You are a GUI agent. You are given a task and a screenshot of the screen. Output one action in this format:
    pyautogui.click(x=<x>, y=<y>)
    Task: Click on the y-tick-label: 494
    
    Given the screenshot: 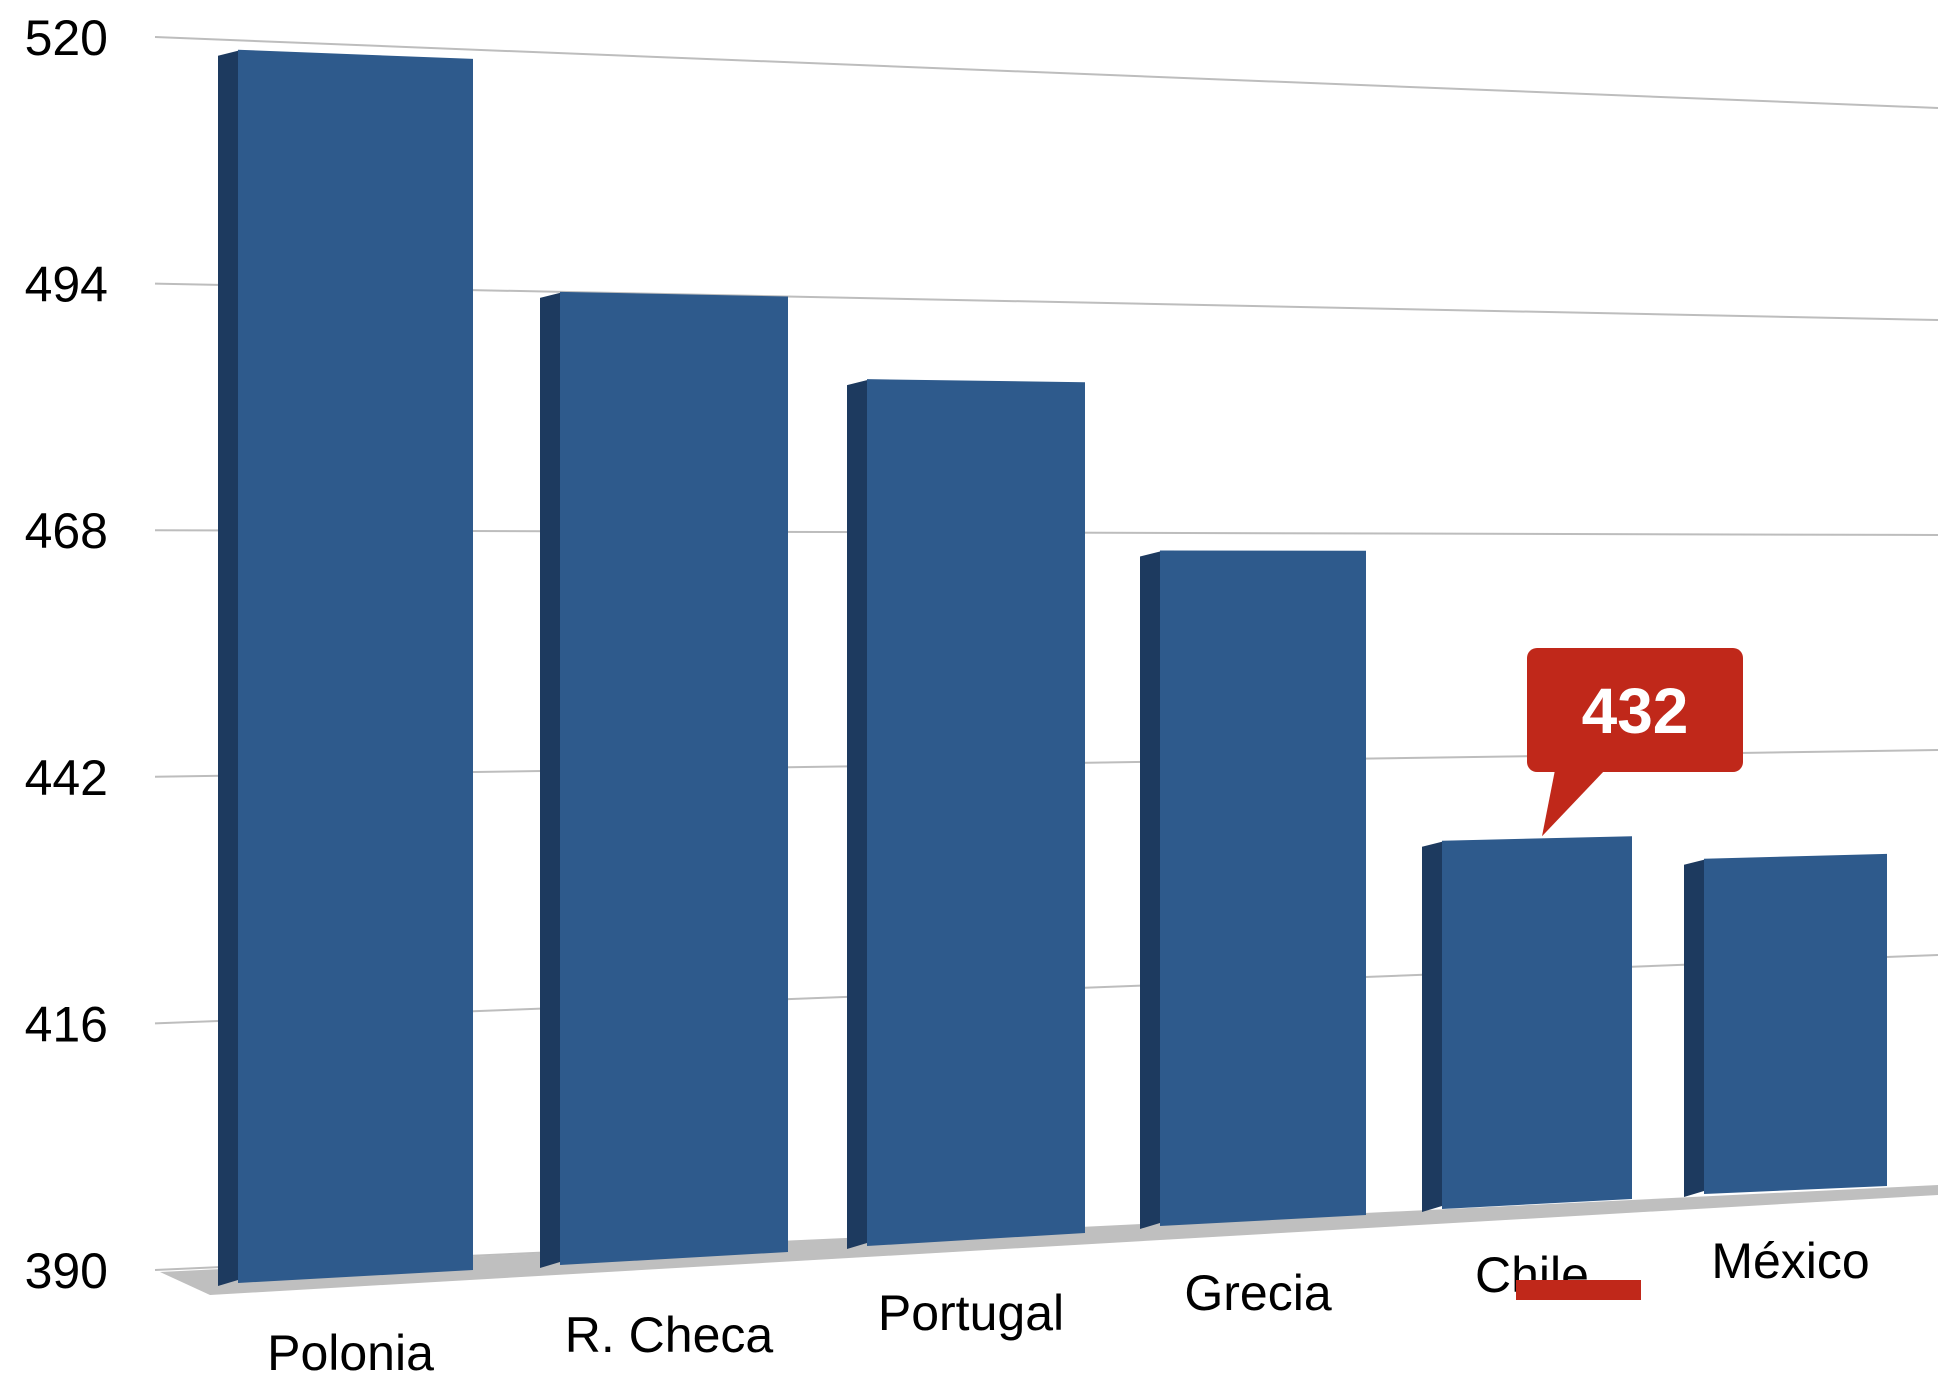 What is the action you would take?
    pyautogui.click(x=66, y=285)
    